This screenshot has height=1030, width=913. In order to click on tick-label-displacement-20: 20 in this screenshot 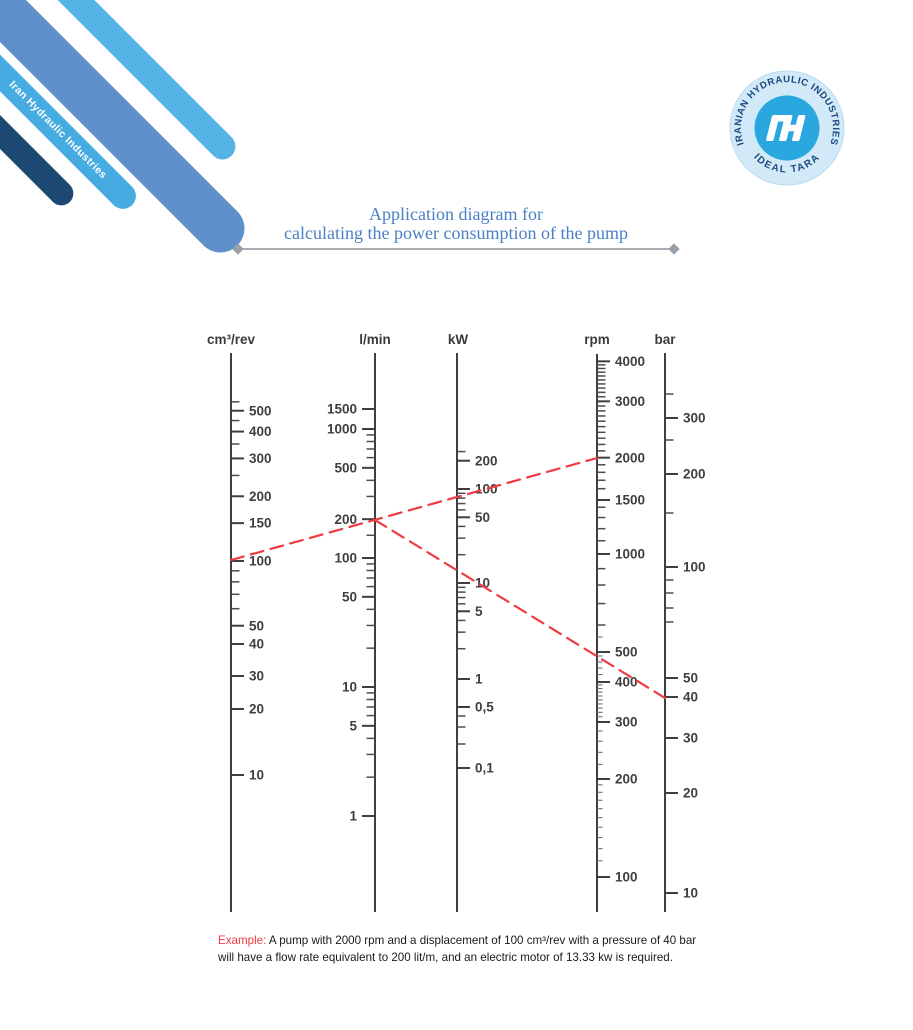, I will do `click(256, 709)`.